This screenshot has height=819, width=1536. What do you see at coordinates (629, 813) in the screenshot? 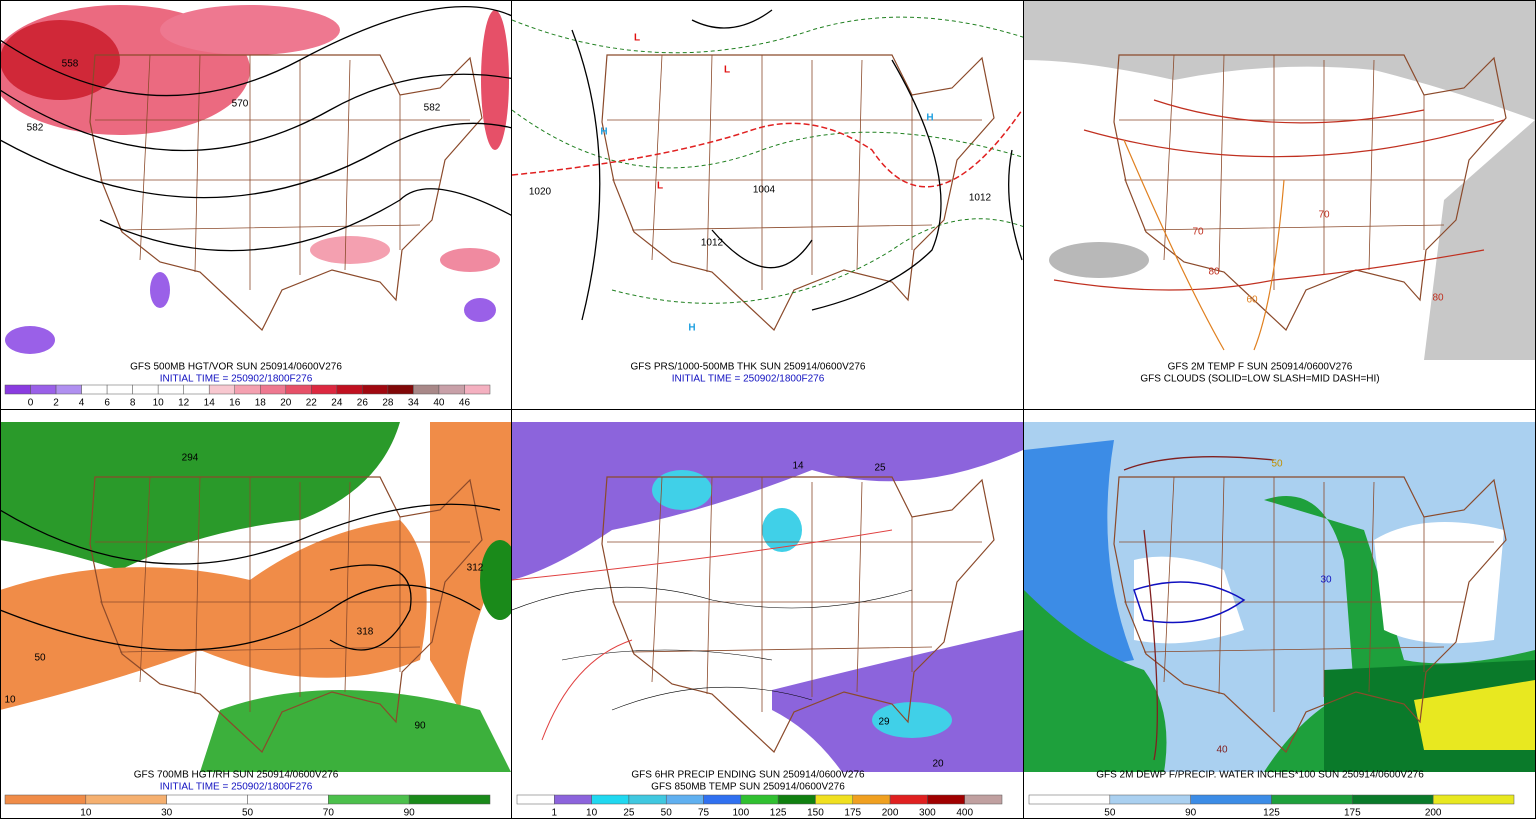
I see `colorbar-label: 25` at bounding box center [629, 813].